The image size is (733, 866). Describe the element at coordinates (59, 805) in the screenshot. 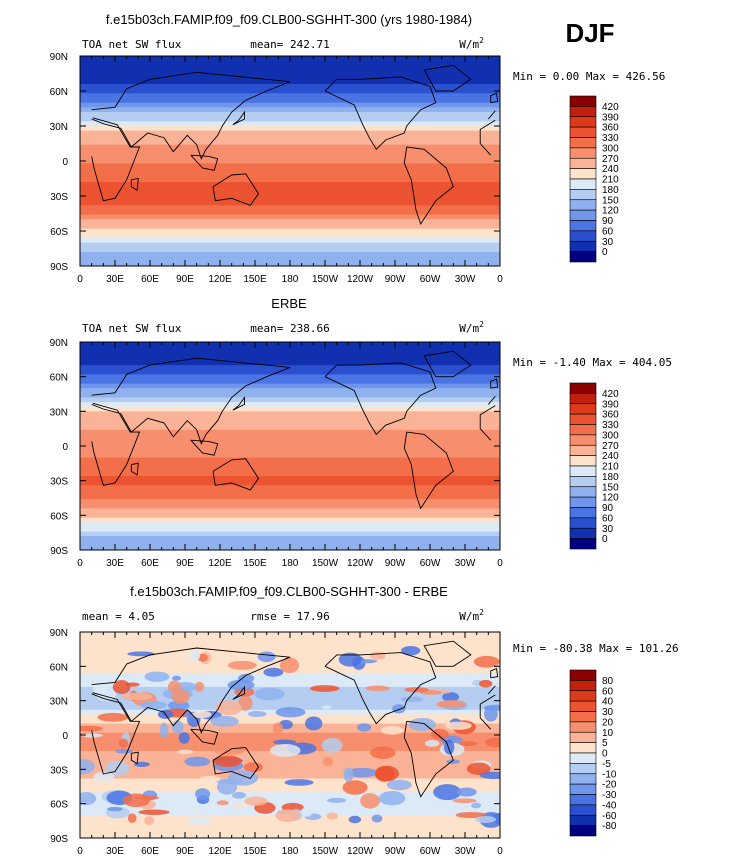

I see `y-tick-label: 60S` at that location.